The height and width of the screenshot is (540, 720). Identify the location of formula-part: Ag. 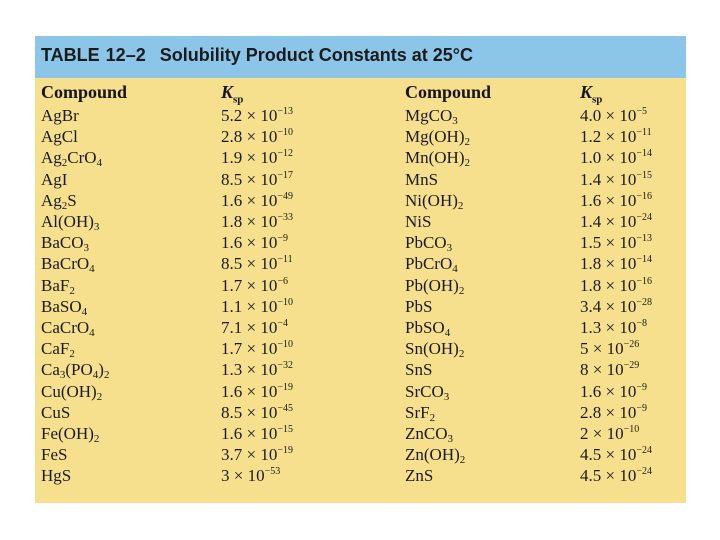
(51, 158).